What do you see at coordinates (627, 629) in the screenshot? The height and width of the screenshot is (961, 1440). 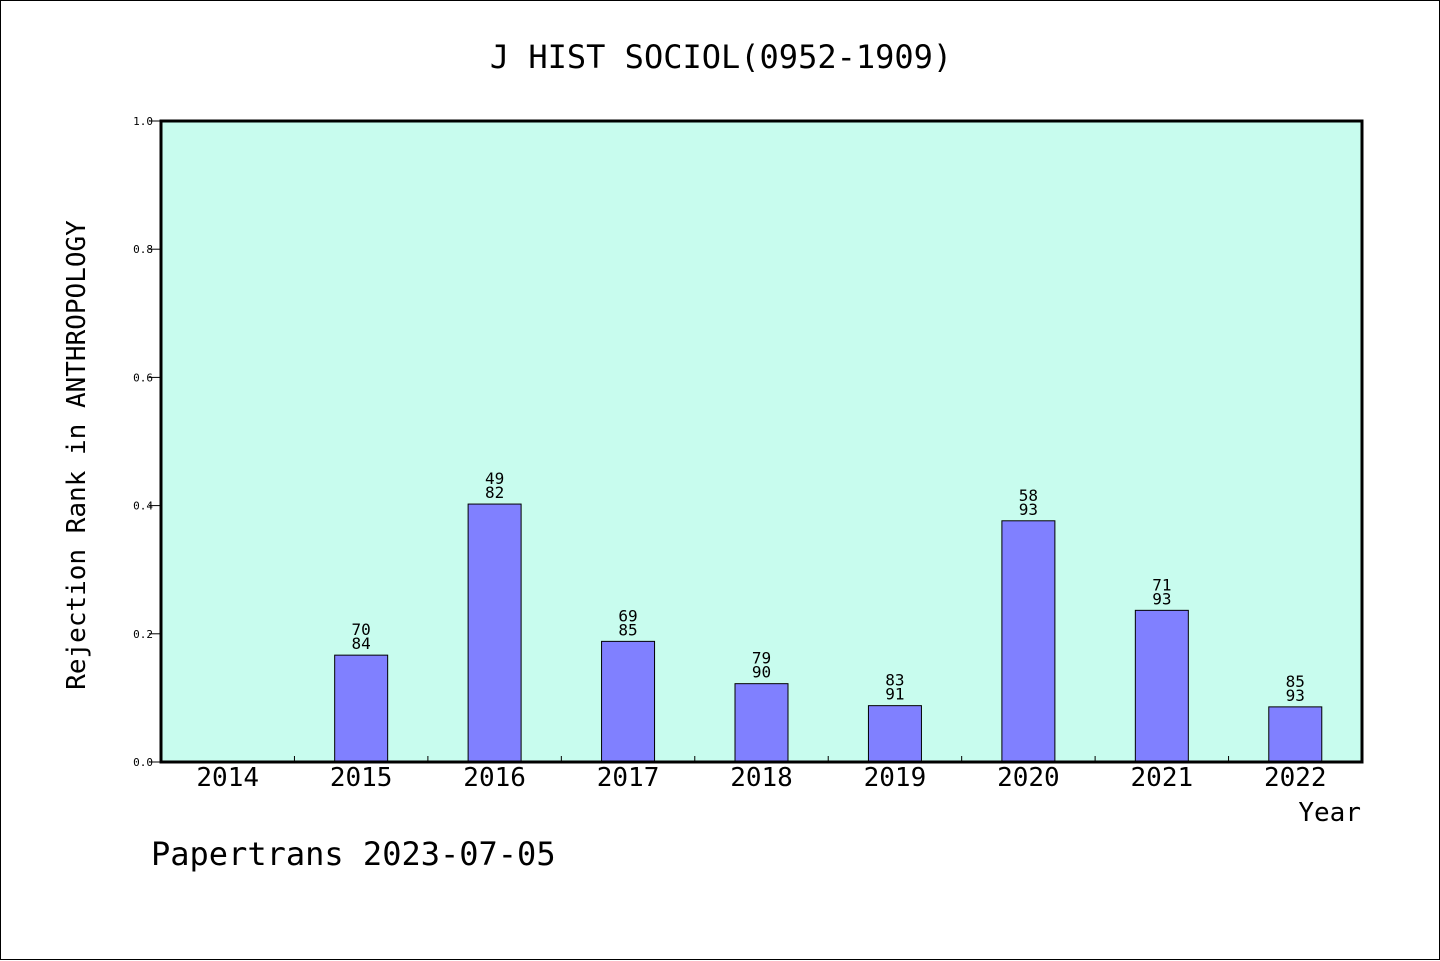 I see `bar-label-total: 85` at bounding box center [627, 629].